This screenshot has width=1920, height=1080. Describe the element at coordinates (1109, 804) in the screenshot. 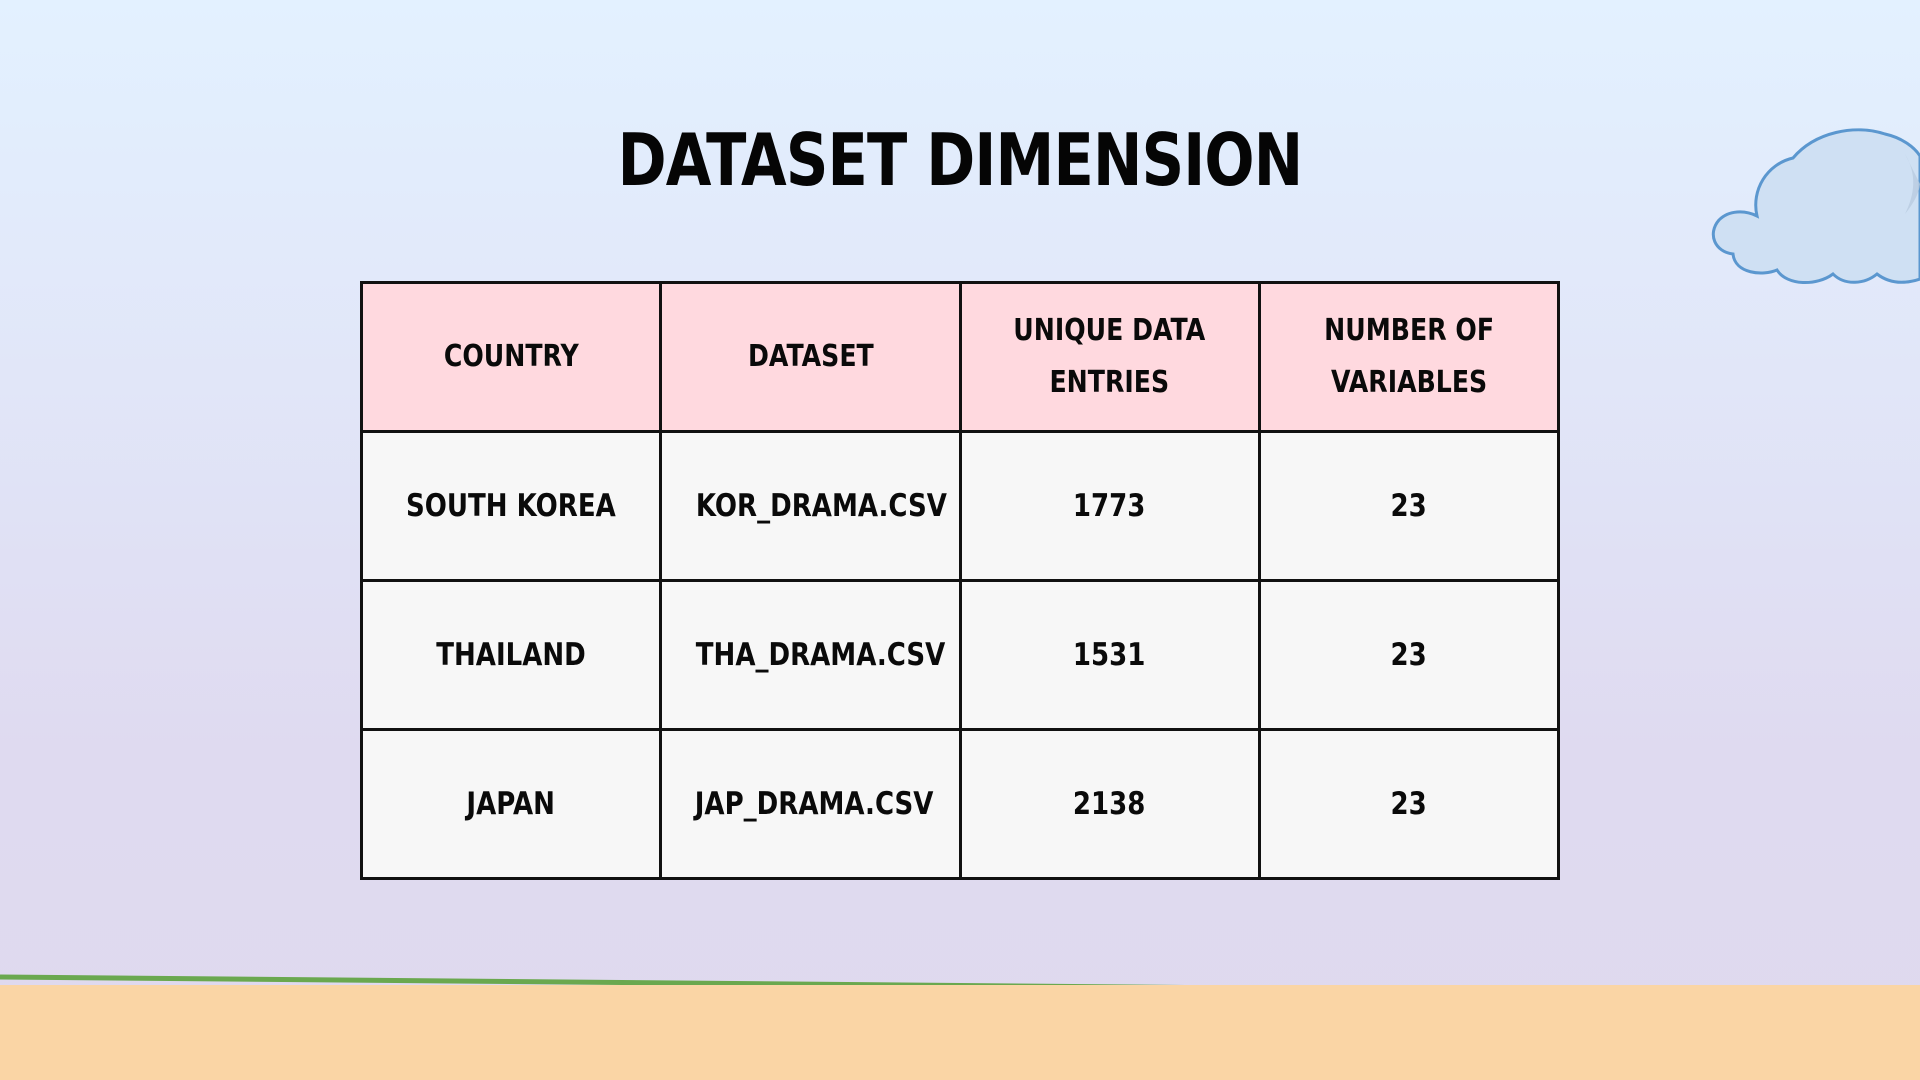

I see `cell-unique-entries: 2138` at that location.